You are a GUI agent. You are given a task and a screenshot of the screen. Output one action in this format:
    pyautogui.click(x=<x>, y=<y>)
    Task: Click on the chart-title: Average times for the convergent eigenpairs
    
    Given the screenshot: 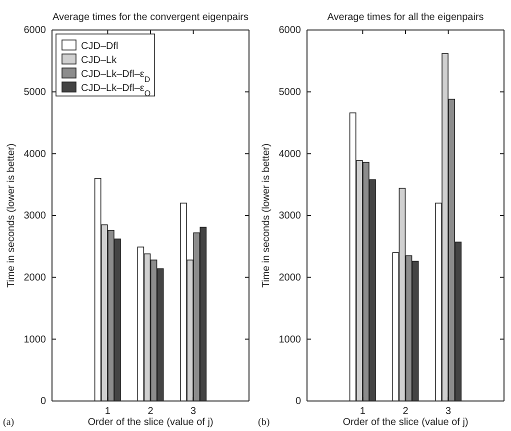 What is the action you would take?
    pyautogui.click(x=150, y=17)
    